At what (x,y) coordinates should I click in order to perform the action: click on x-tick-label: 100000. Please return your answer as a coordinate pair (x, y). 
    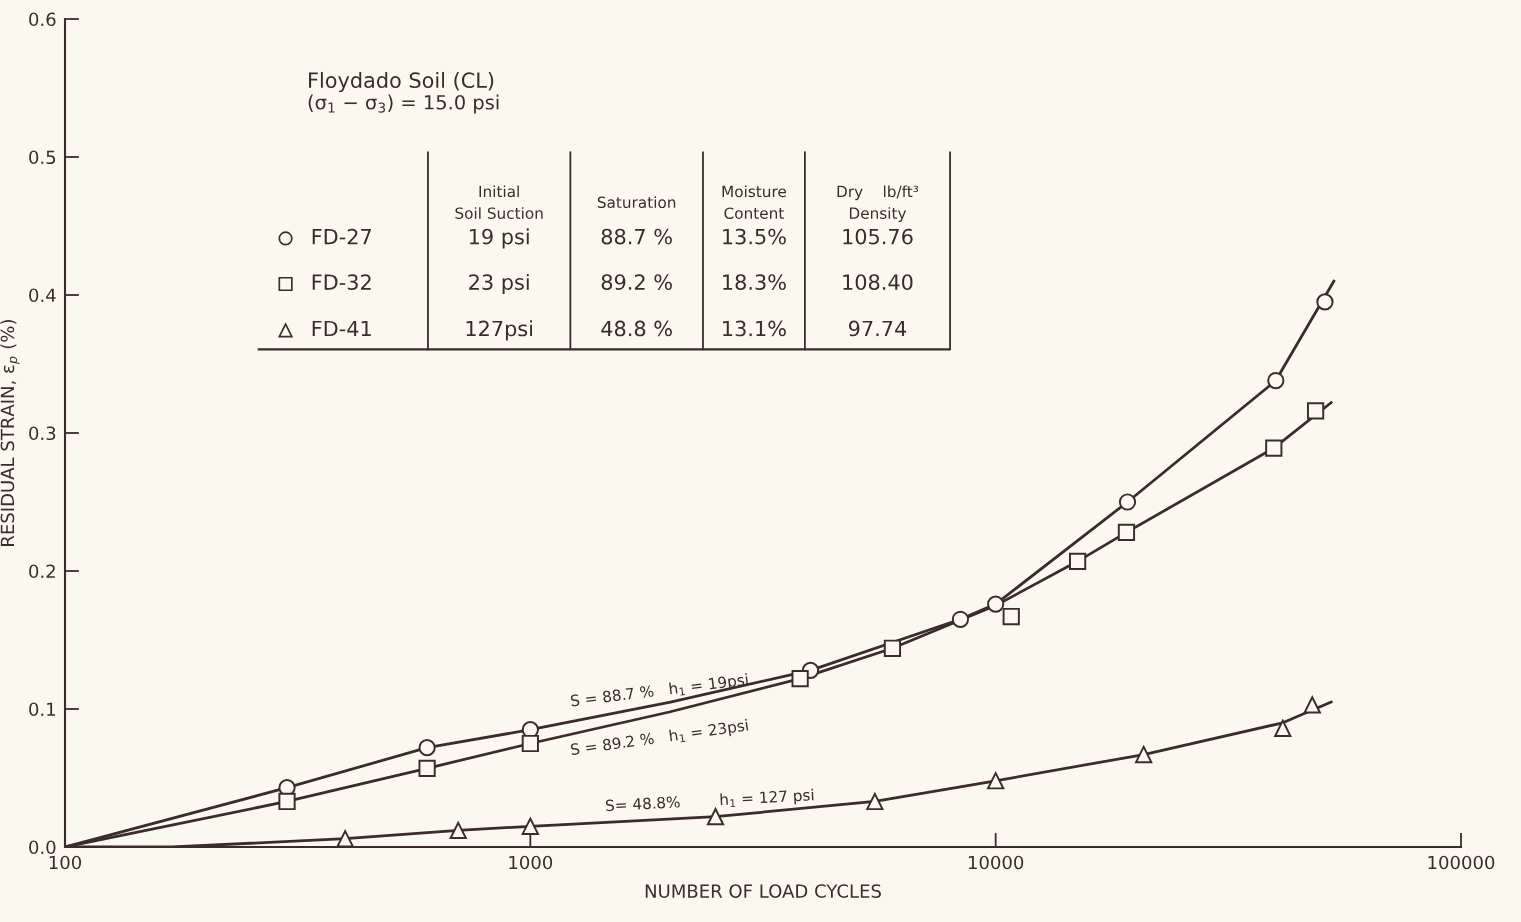
    Looking at the image, I should click on (1461, 862).